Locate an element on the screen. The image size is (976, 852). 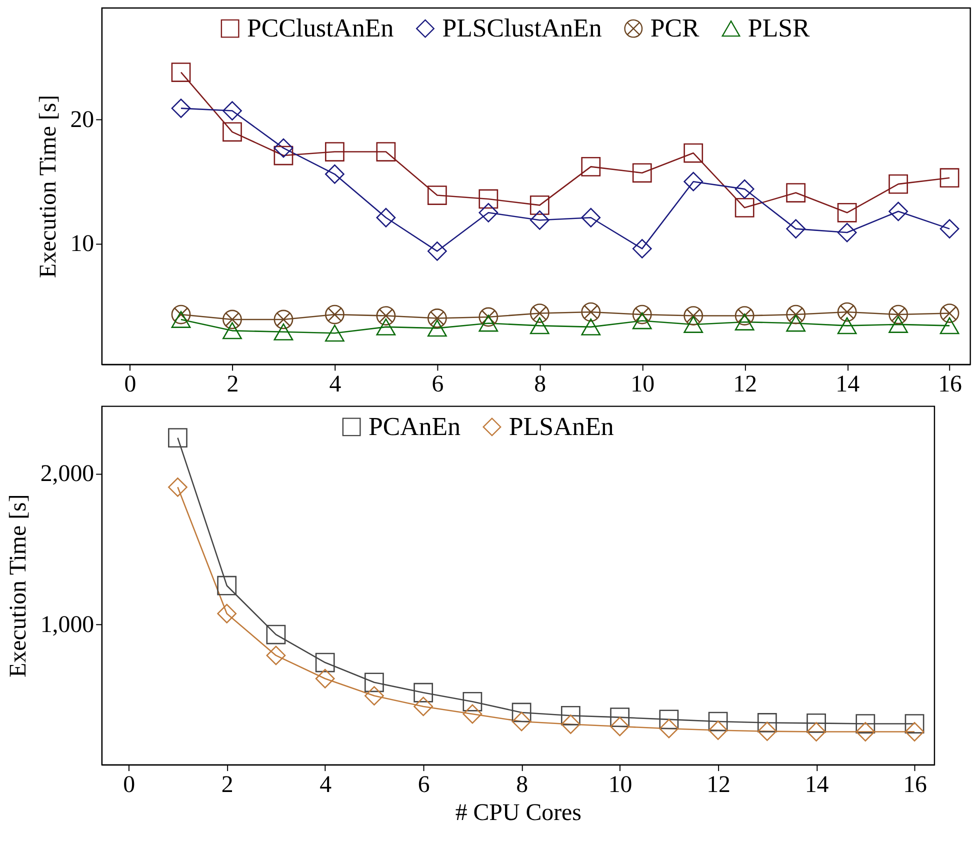
y-tick-label: 1,000 is located at coordinates (67, 625).